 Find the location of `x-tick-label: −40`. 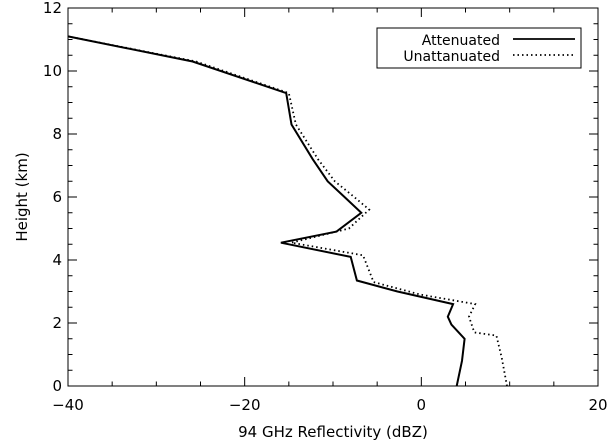

x-tick-label: −40 is located at coordinates (68, 405).